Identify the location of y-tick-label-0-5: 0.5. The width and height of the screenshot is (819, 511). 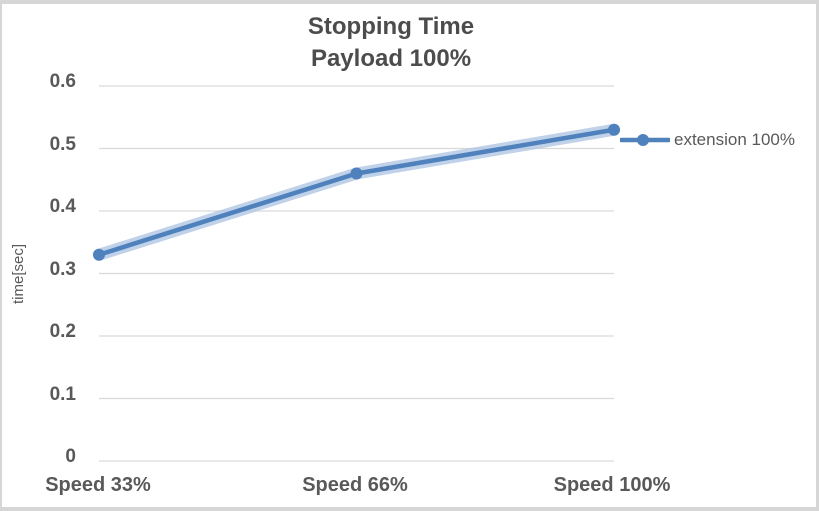
(62, 144).